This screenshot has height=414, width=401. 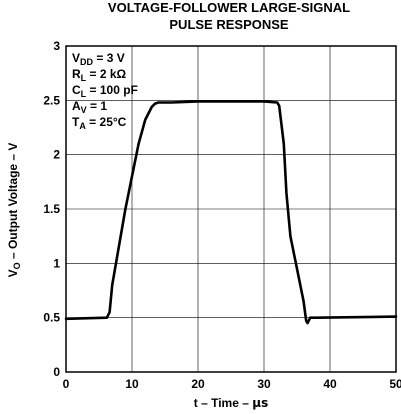 What do you see at coordinates (99, 75) in the screenshot?
I see `condition-rl: RL = 2 kΩ` at bounding box center [99, 75].